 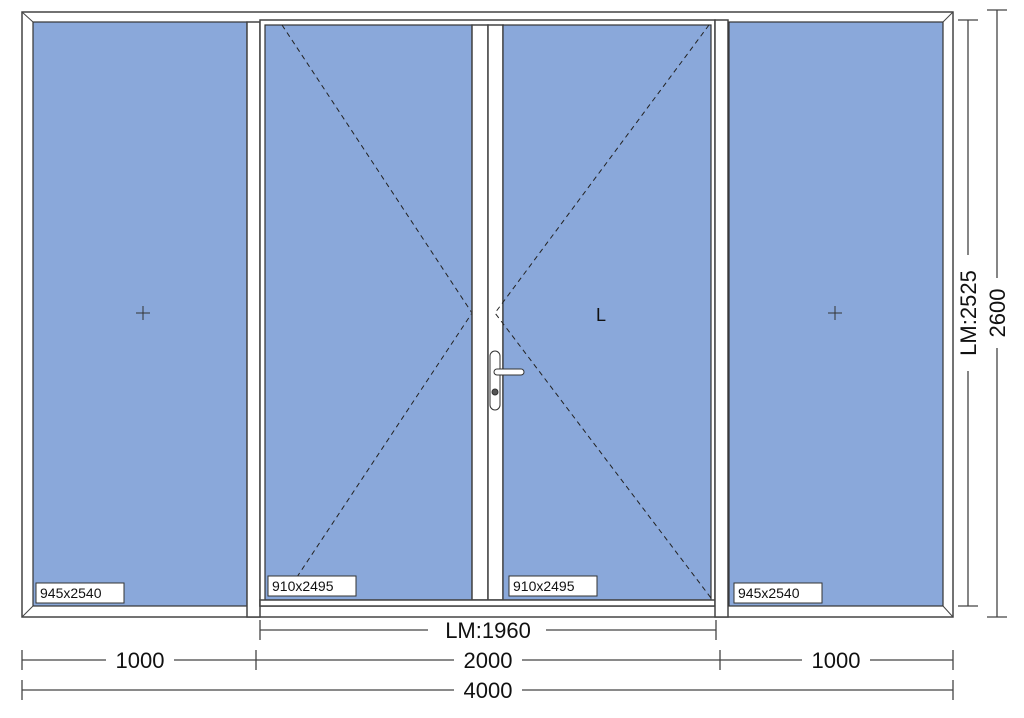 I want to click on dimension-segments: 1000 2000 1000, so click(x=487, y=660).